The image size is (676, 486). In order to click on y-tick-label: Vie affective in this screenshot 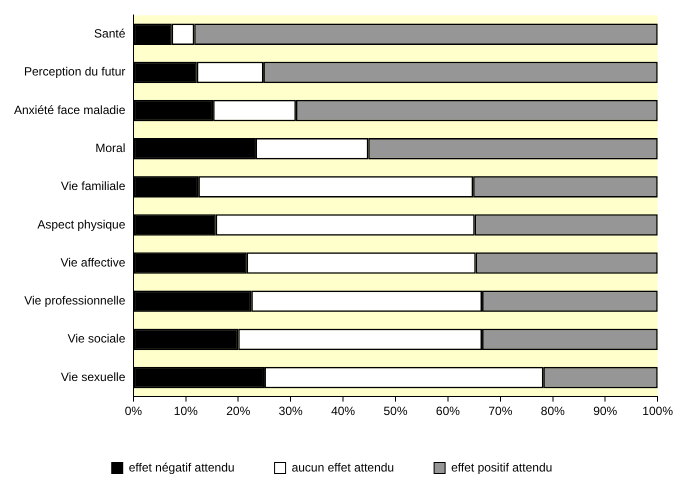, I will do `click(93, 262)`.